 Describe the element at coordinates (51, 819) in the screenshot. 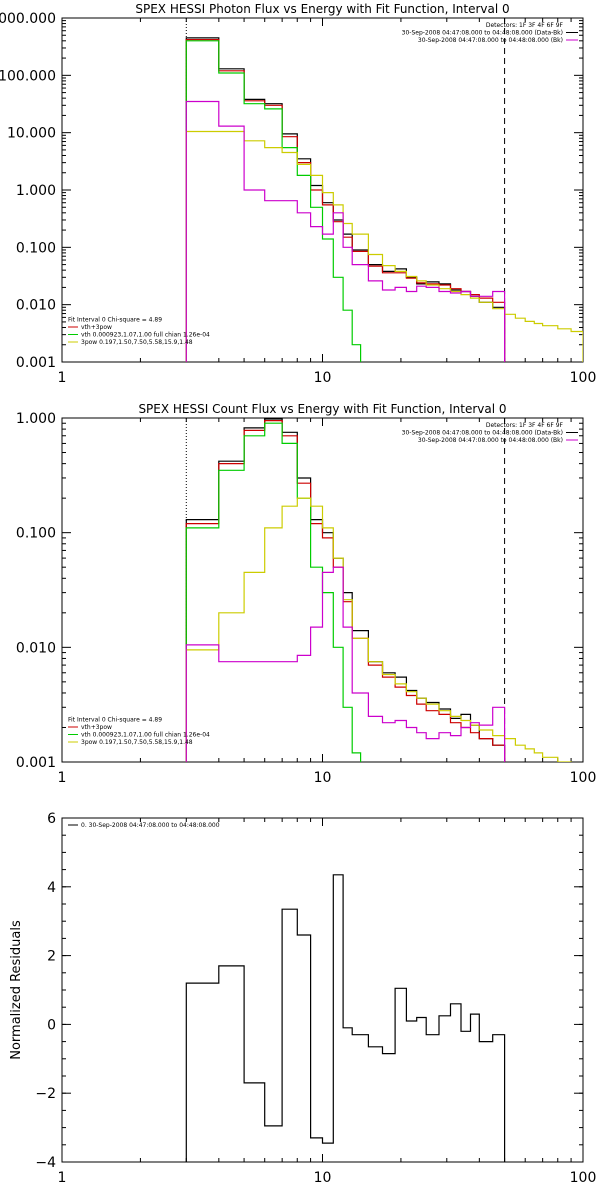

I see `y-tick-label: 6` at that location.